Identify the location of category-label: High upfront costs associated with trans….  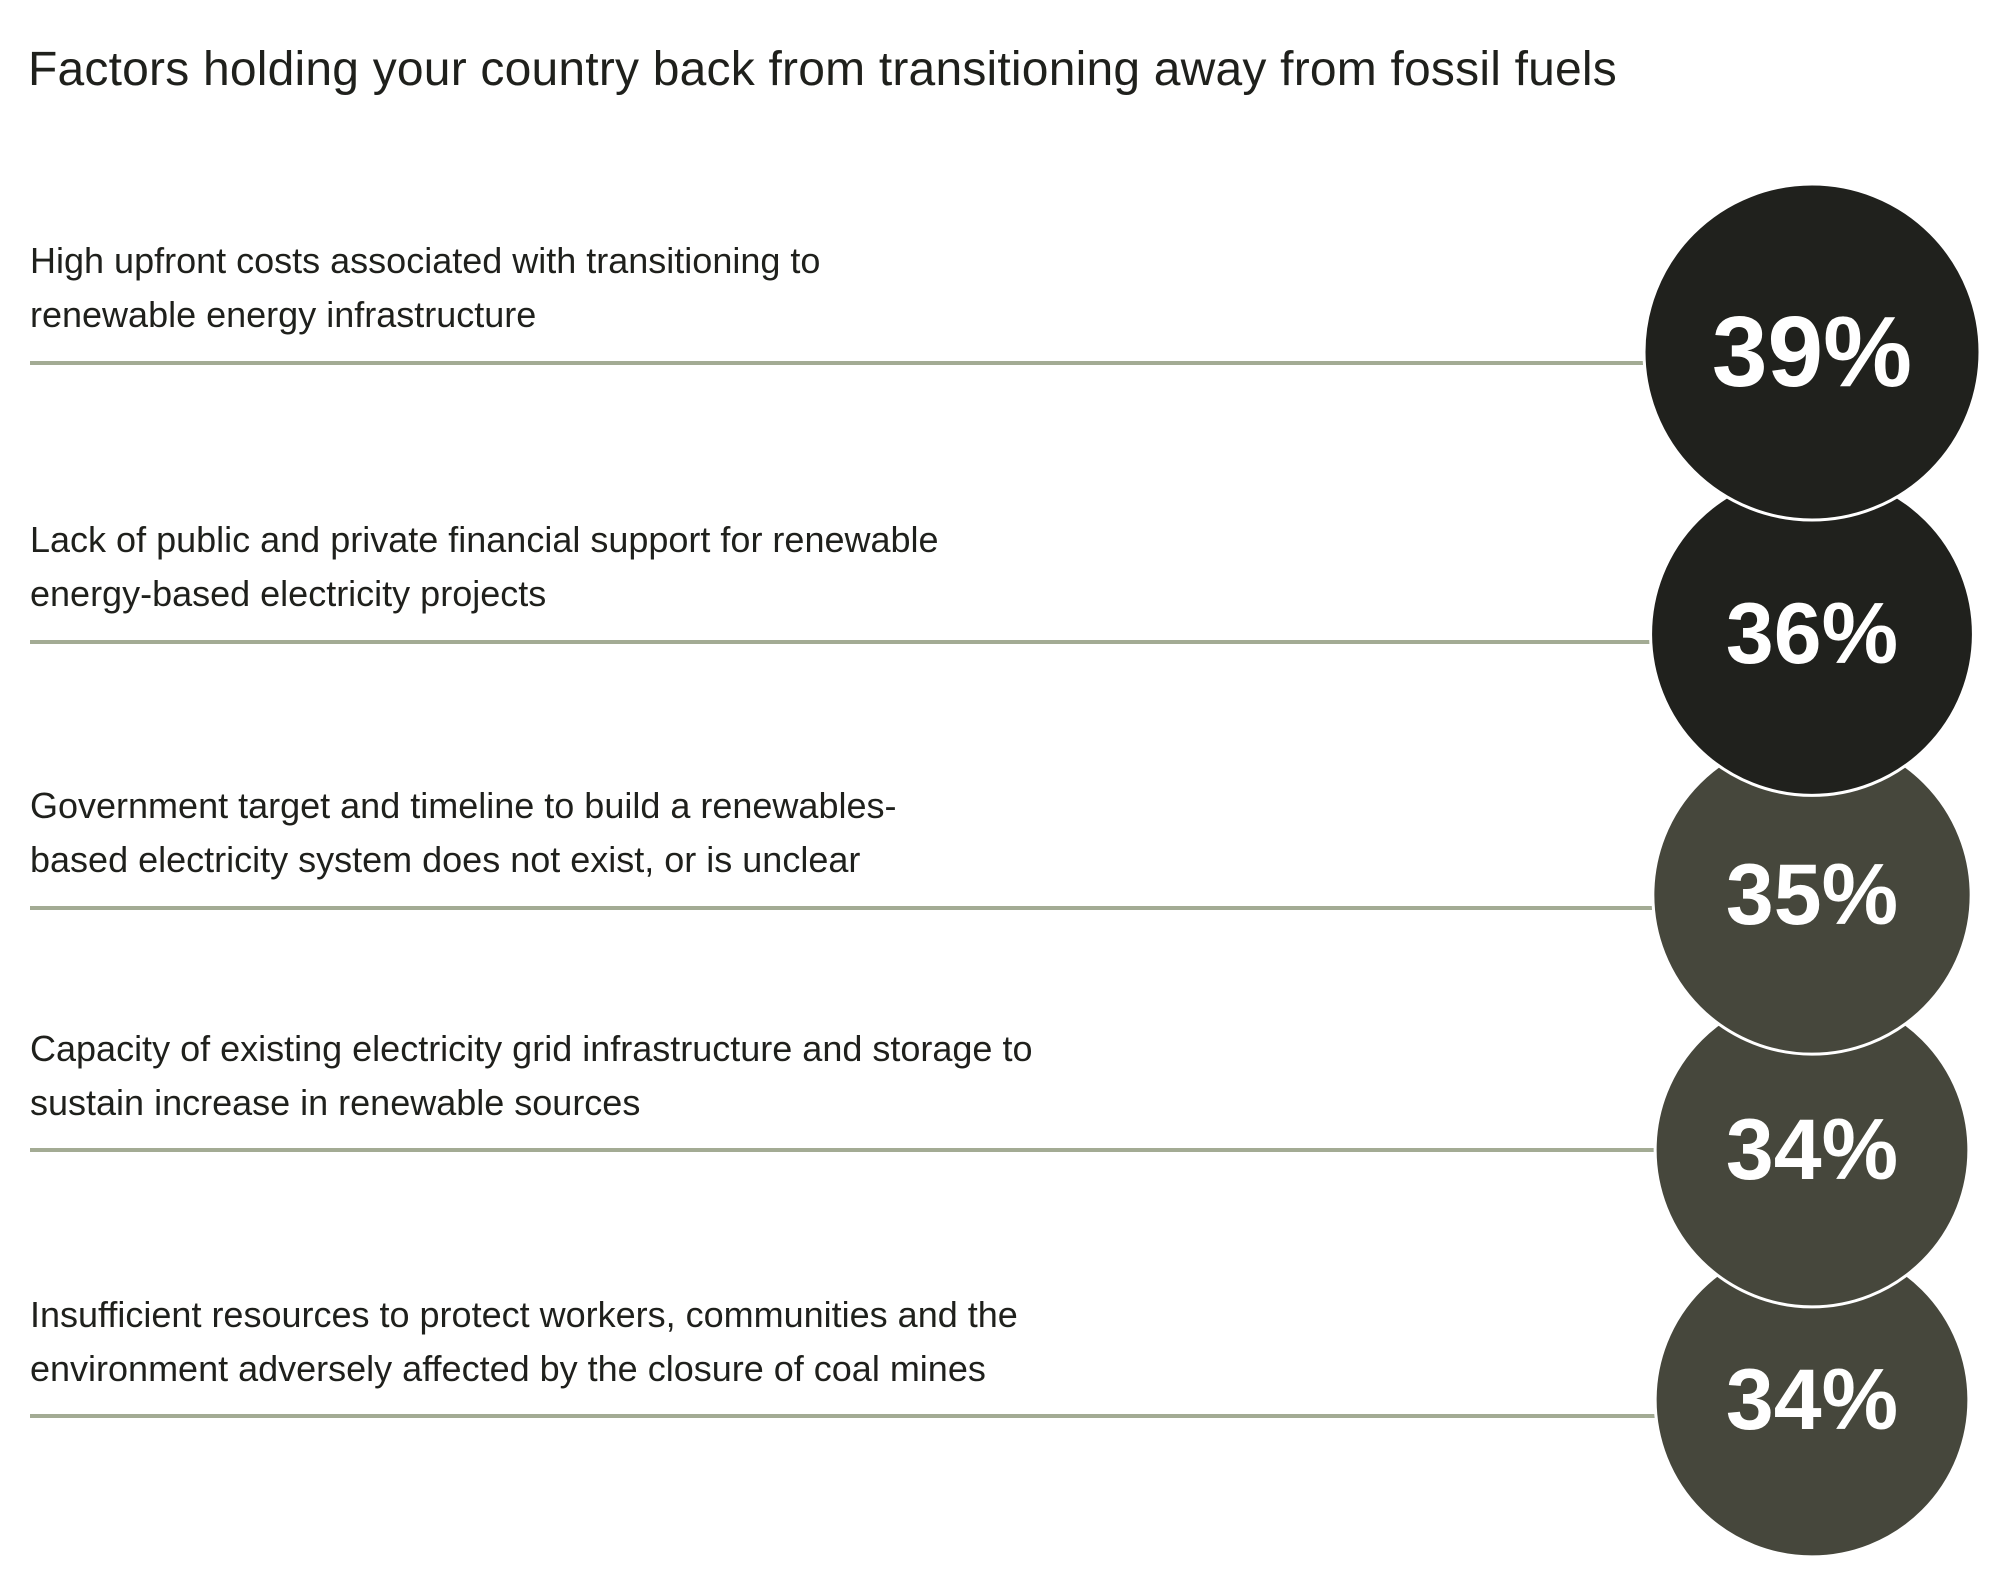
(425, 287).